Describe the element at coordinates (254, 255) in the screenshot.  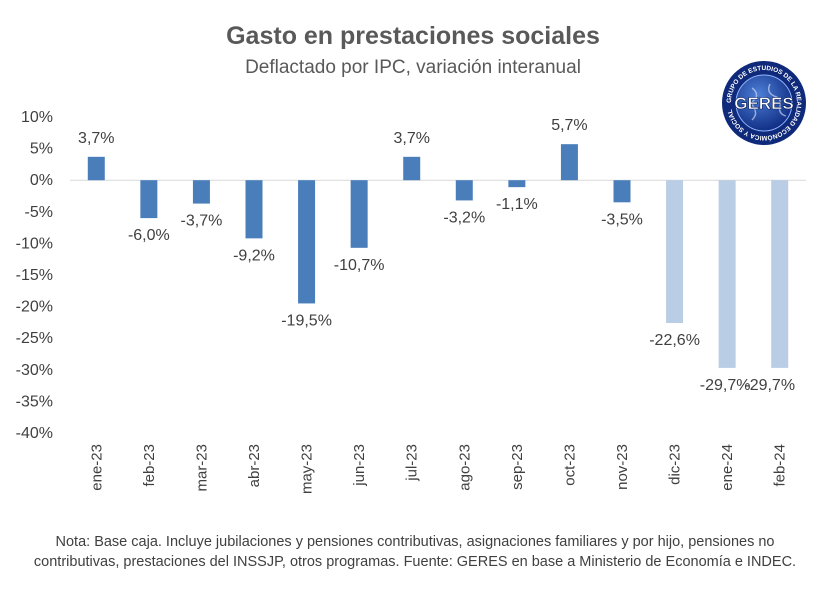
I see `data-label-abr-23: -9,2%` at that location.